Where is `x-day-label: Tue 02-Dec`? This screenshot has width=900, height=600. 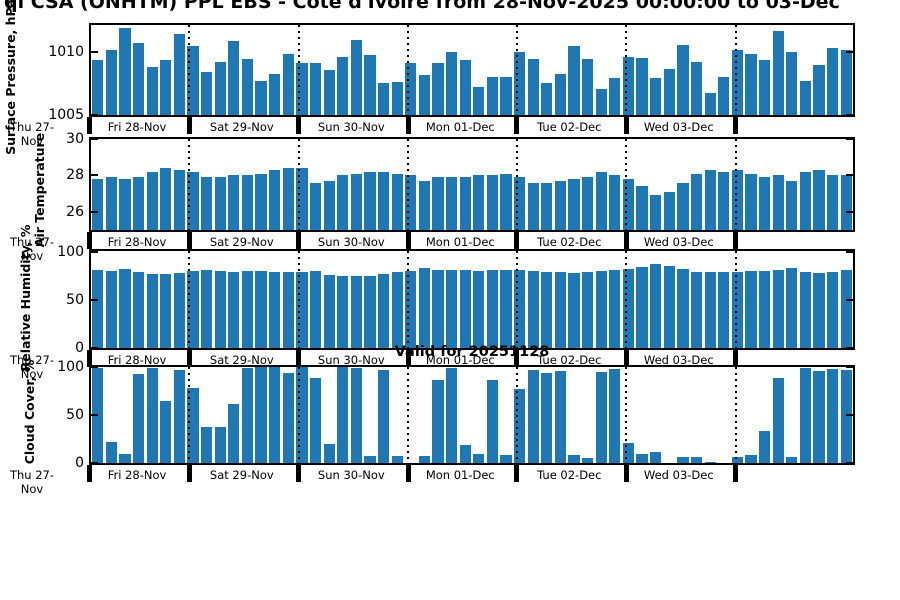 x-day-label: Tue 02-Dec is located at coordinates (569, 360).